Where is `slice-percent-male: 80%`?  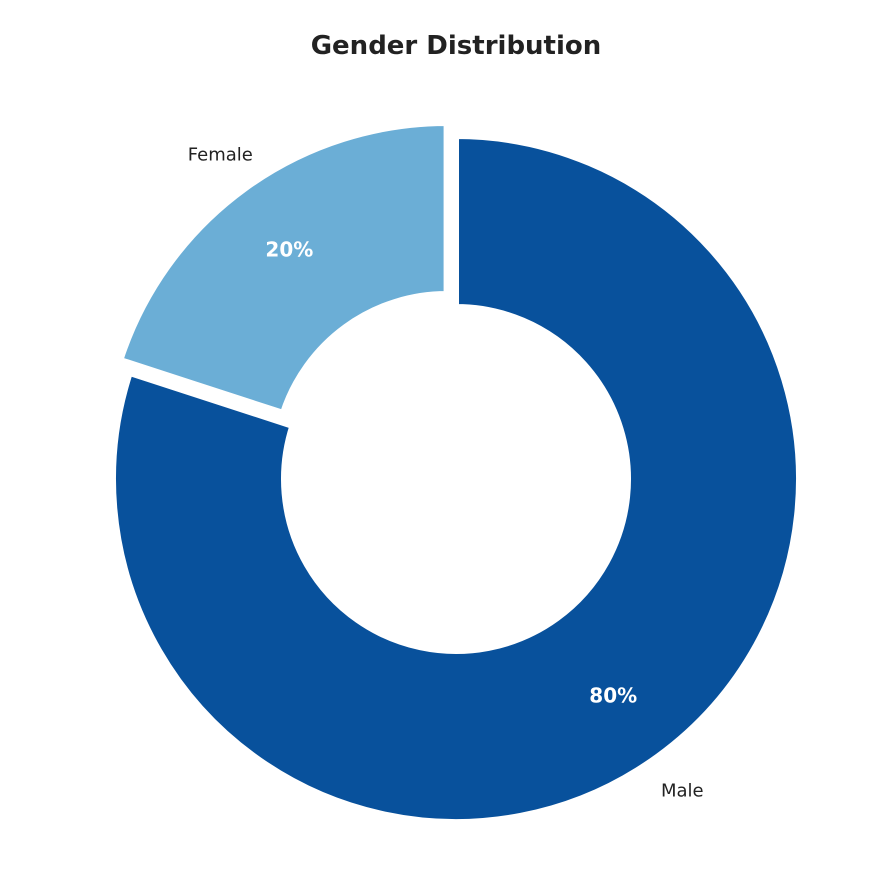 slice-percent-male: 80% is located at coordinates (613, 695).